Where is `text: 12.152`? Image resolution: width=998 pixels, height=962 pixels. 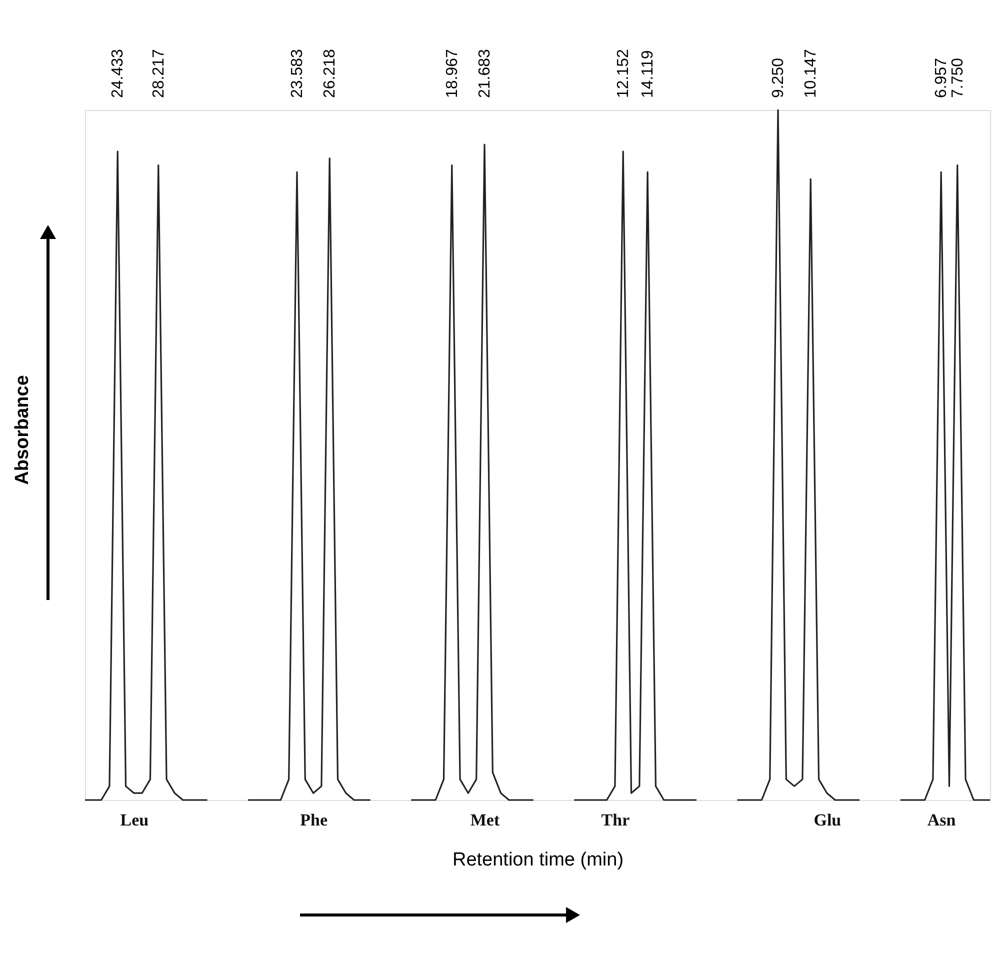 text: 12.152 is located at coordinates (623, 73).